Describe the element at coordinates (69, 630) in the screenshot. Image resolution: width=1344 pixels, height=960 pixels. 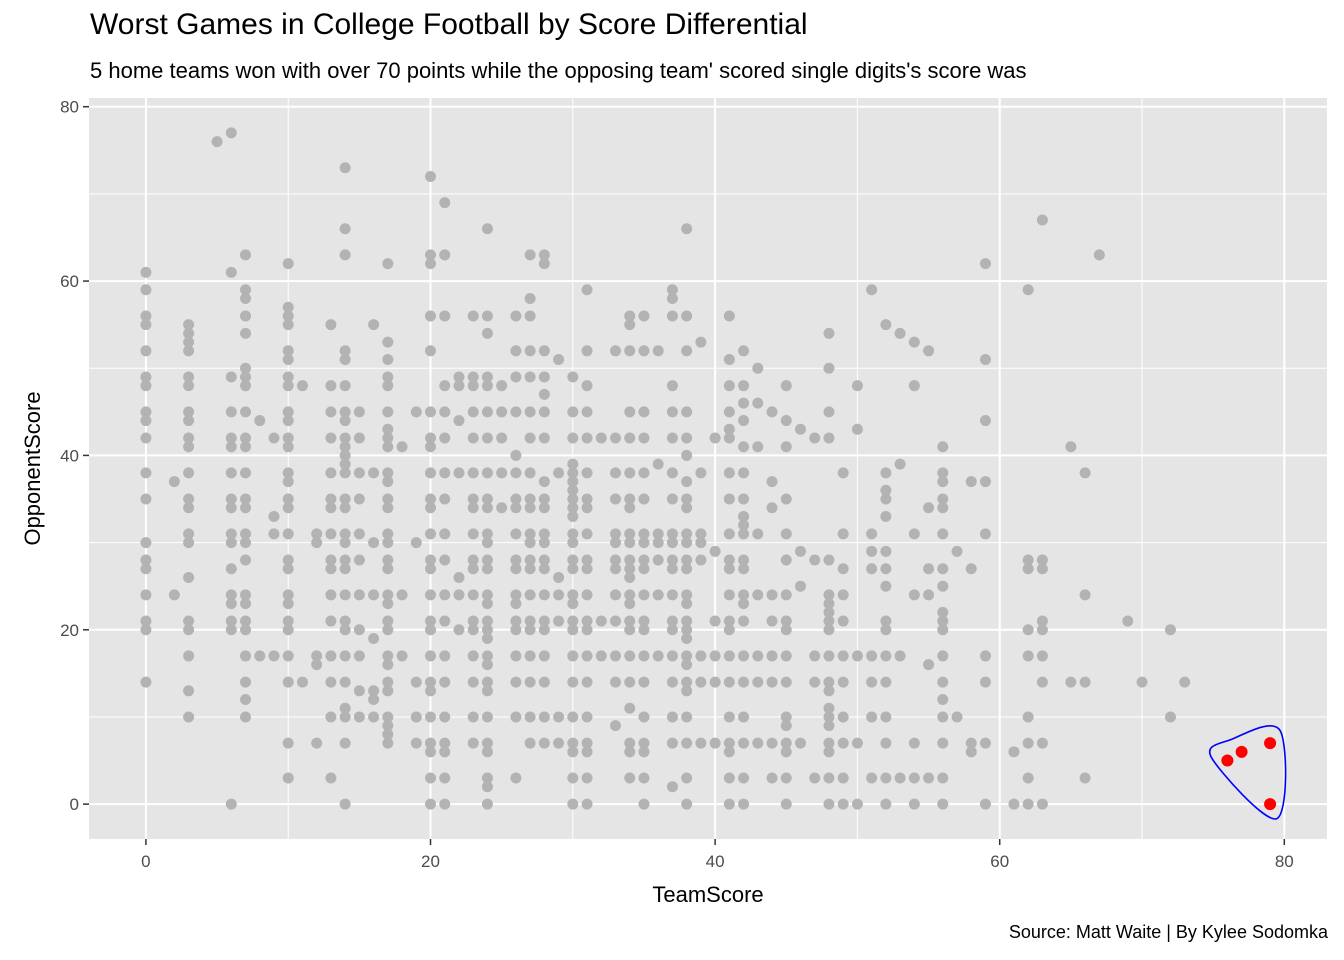
I see `y-tick-label: 20` at that location.